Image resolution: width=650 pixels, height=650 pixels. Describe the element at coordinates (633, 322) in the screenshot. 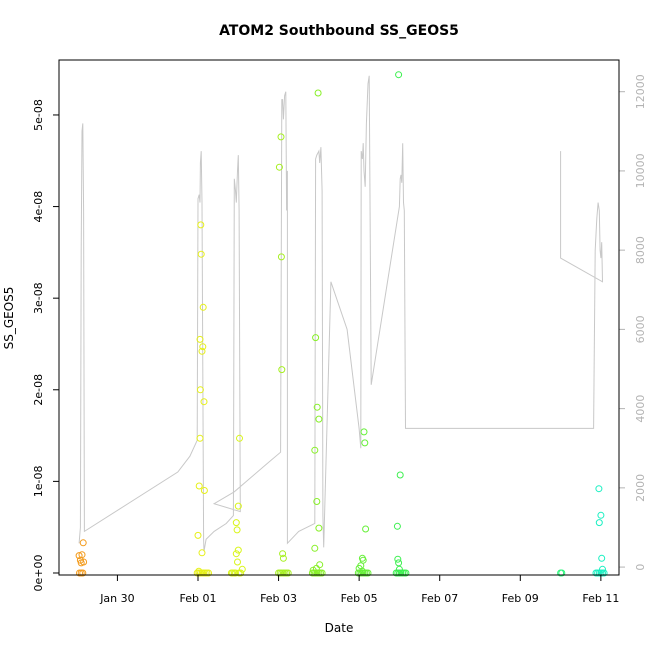

I see `y2-axis: 0 2000 4000 6000 8000 10000 12000` at that location.